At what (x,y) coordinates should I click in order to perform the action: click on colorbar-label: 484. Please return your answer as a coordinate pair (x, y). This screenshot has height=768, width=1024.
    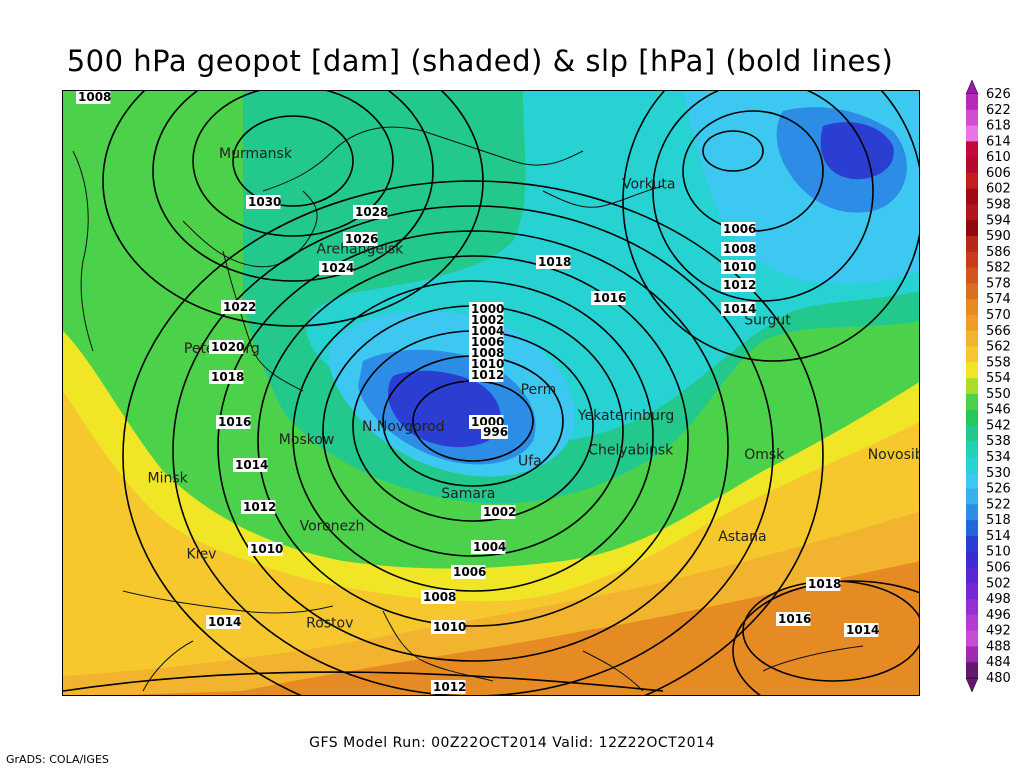
    Looking at the image, I should click on (998, 662).